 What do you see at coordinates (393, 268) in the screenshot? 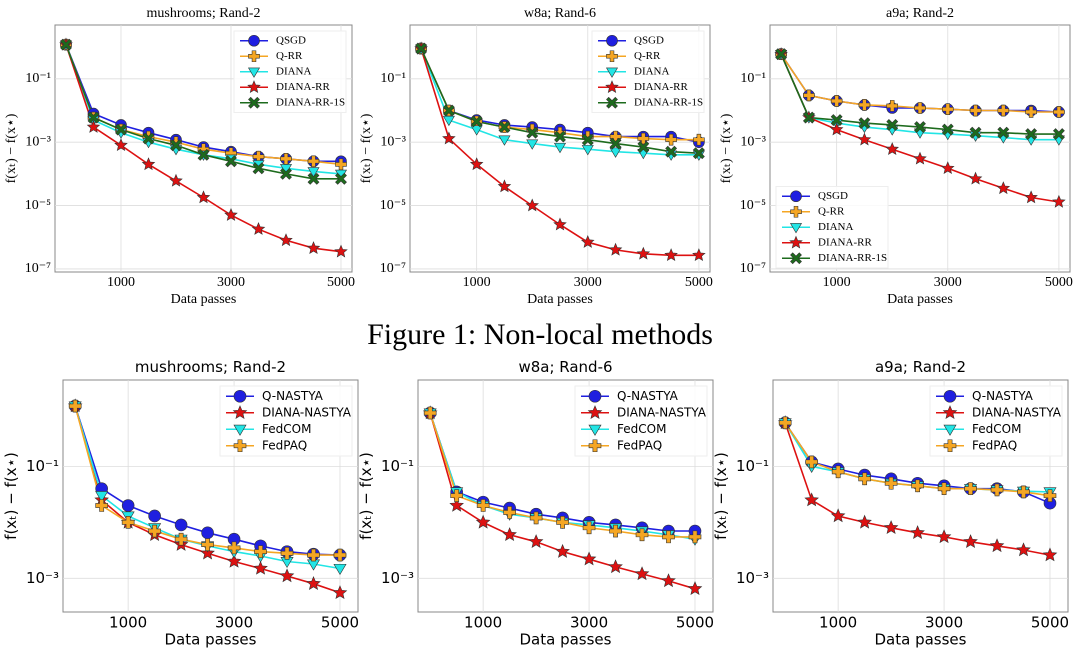
I see `y-tick-label: 10⁻⁷` at bounding box center [393, 268].